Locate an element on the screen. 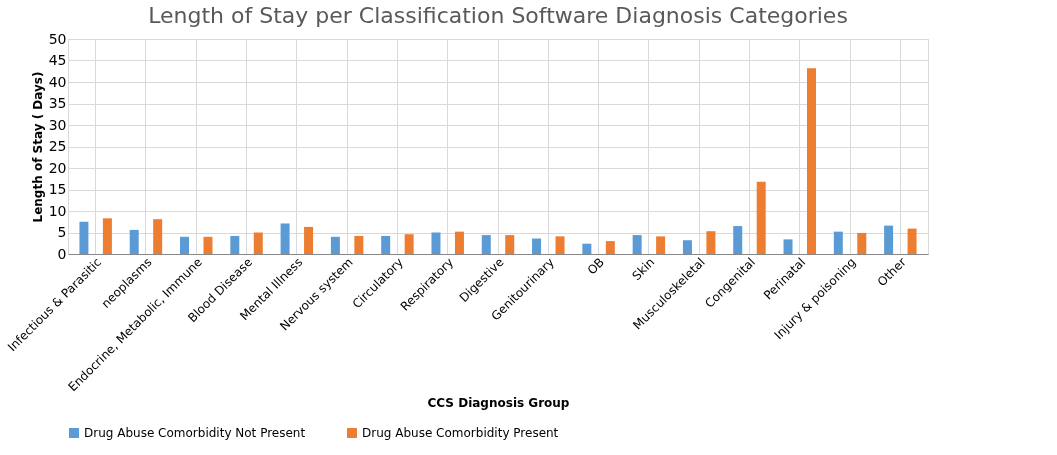  x-tick-label: OB is located at coordinates (596, 266).